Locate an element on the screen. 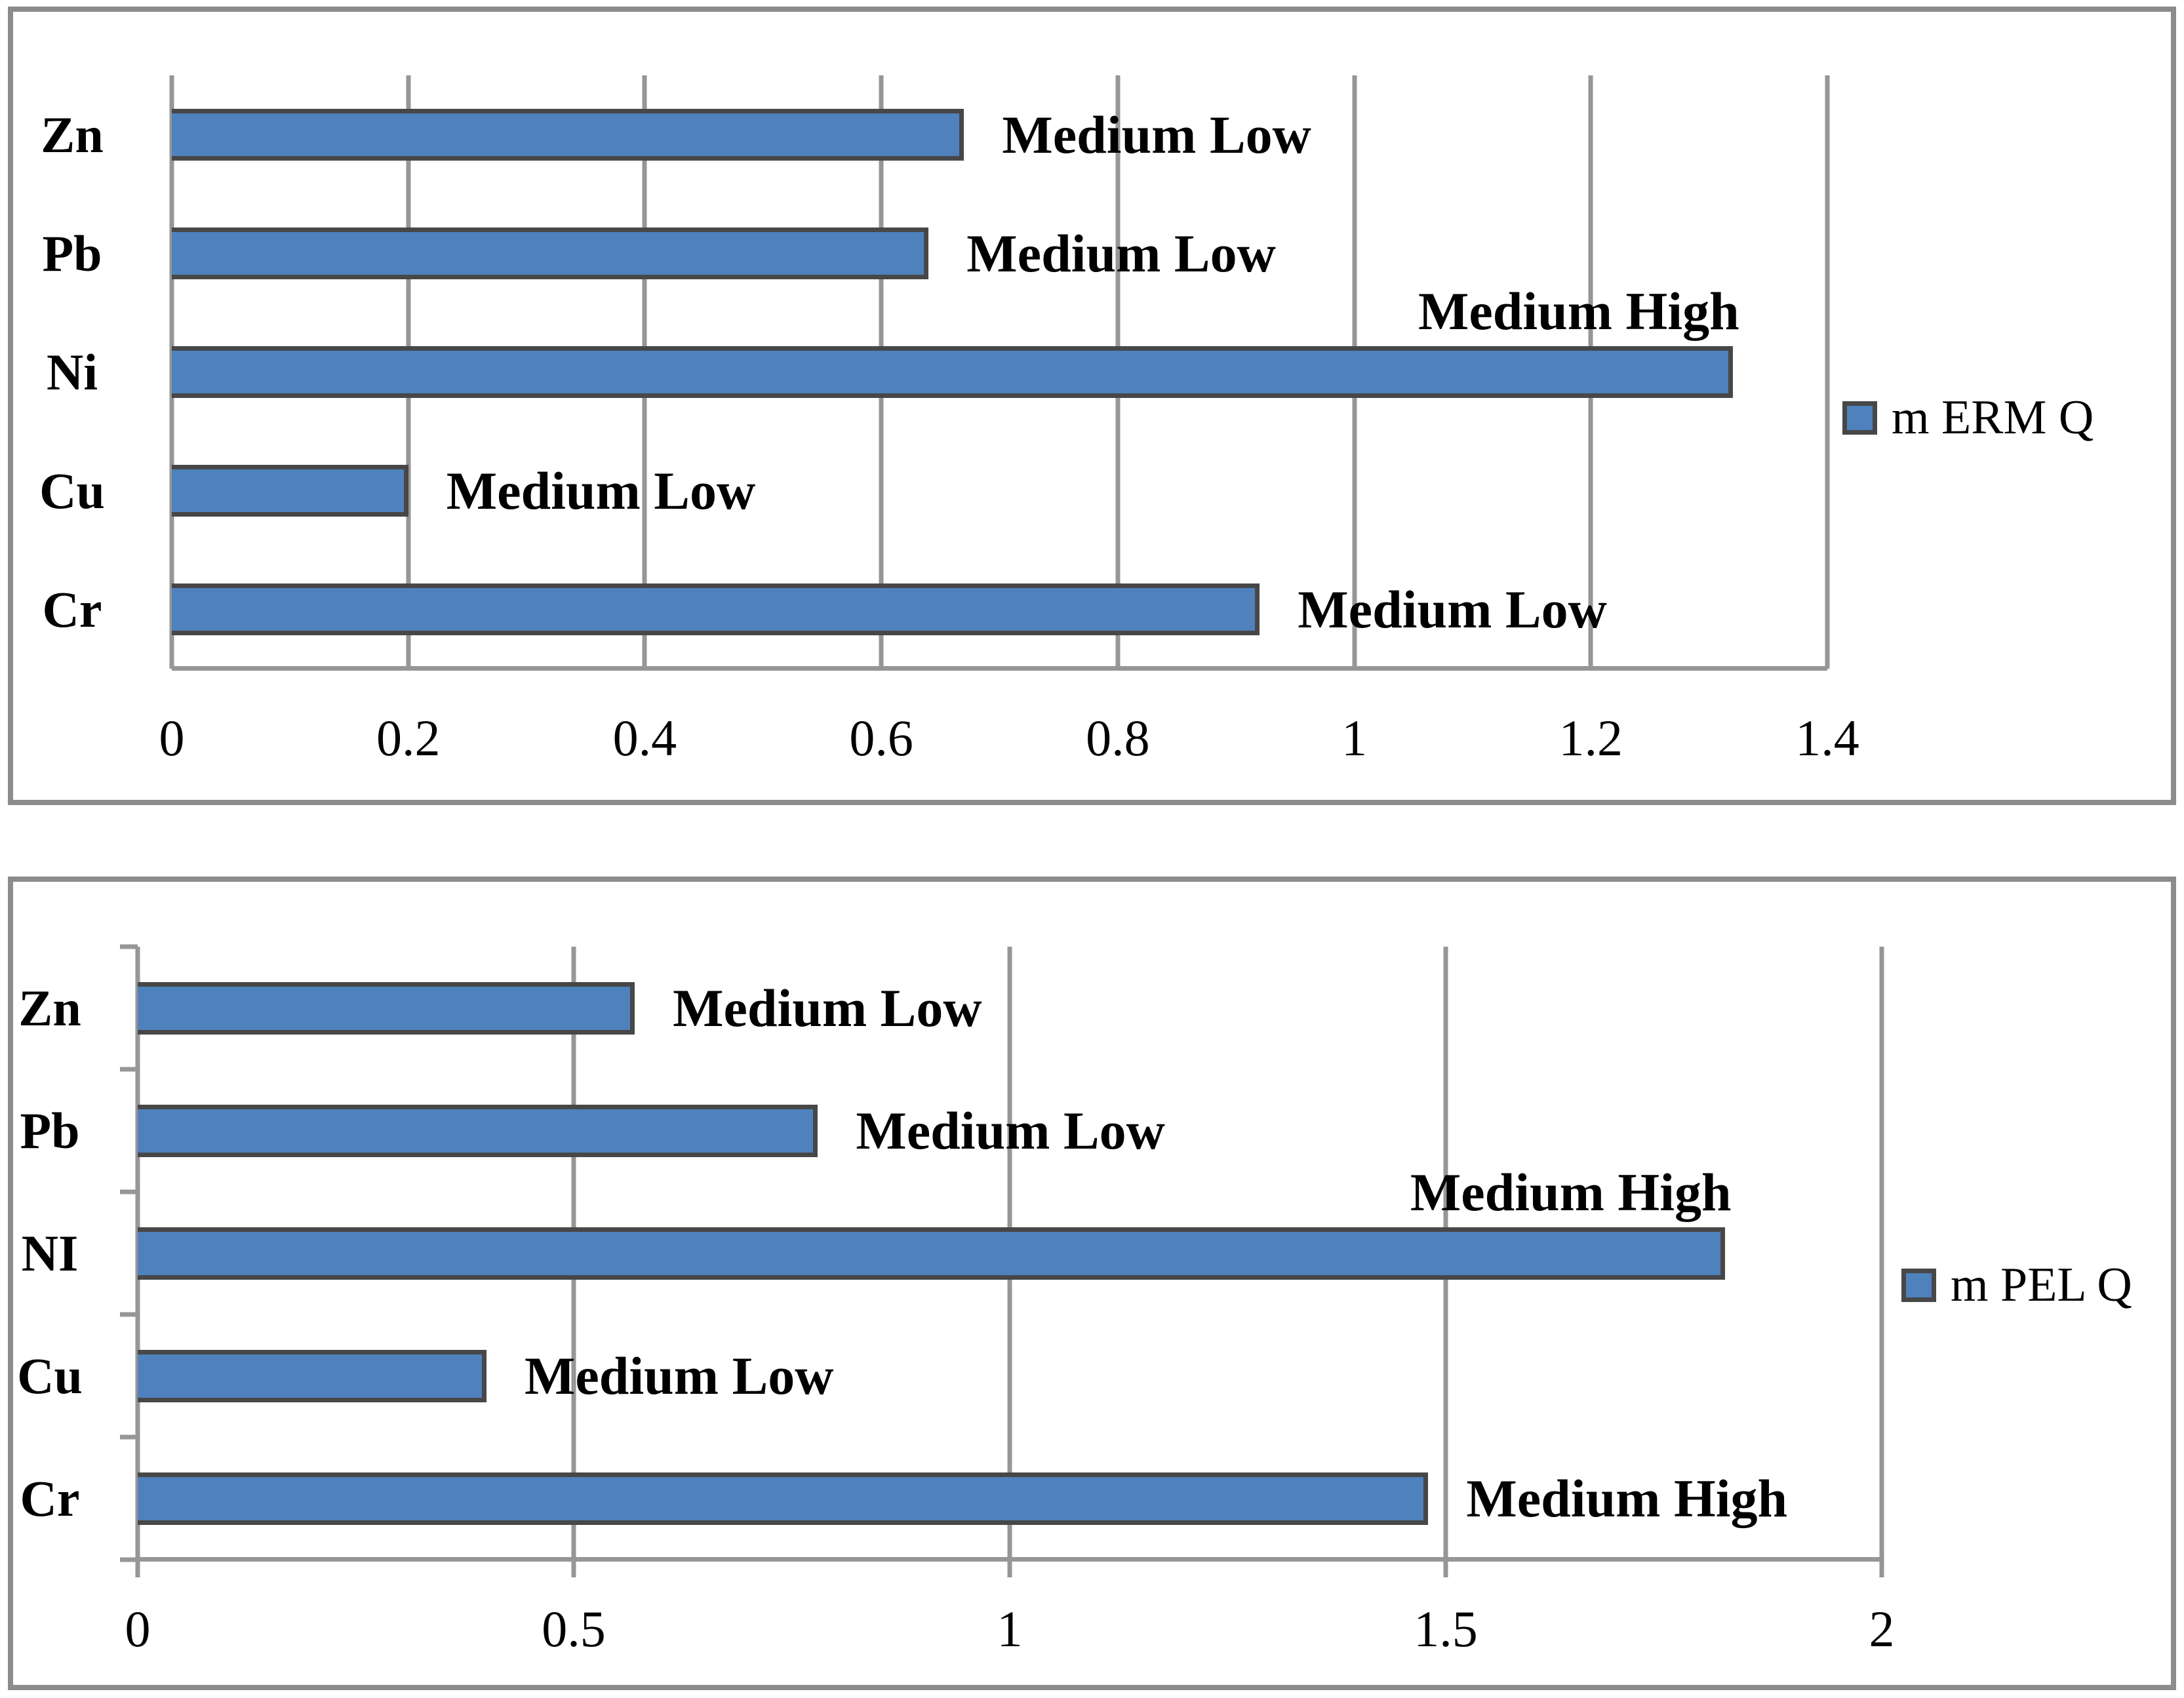 This screenshot has height=1698, width=2184. annotation-Cr: Medium High is located at coordinates (1627, 1498).